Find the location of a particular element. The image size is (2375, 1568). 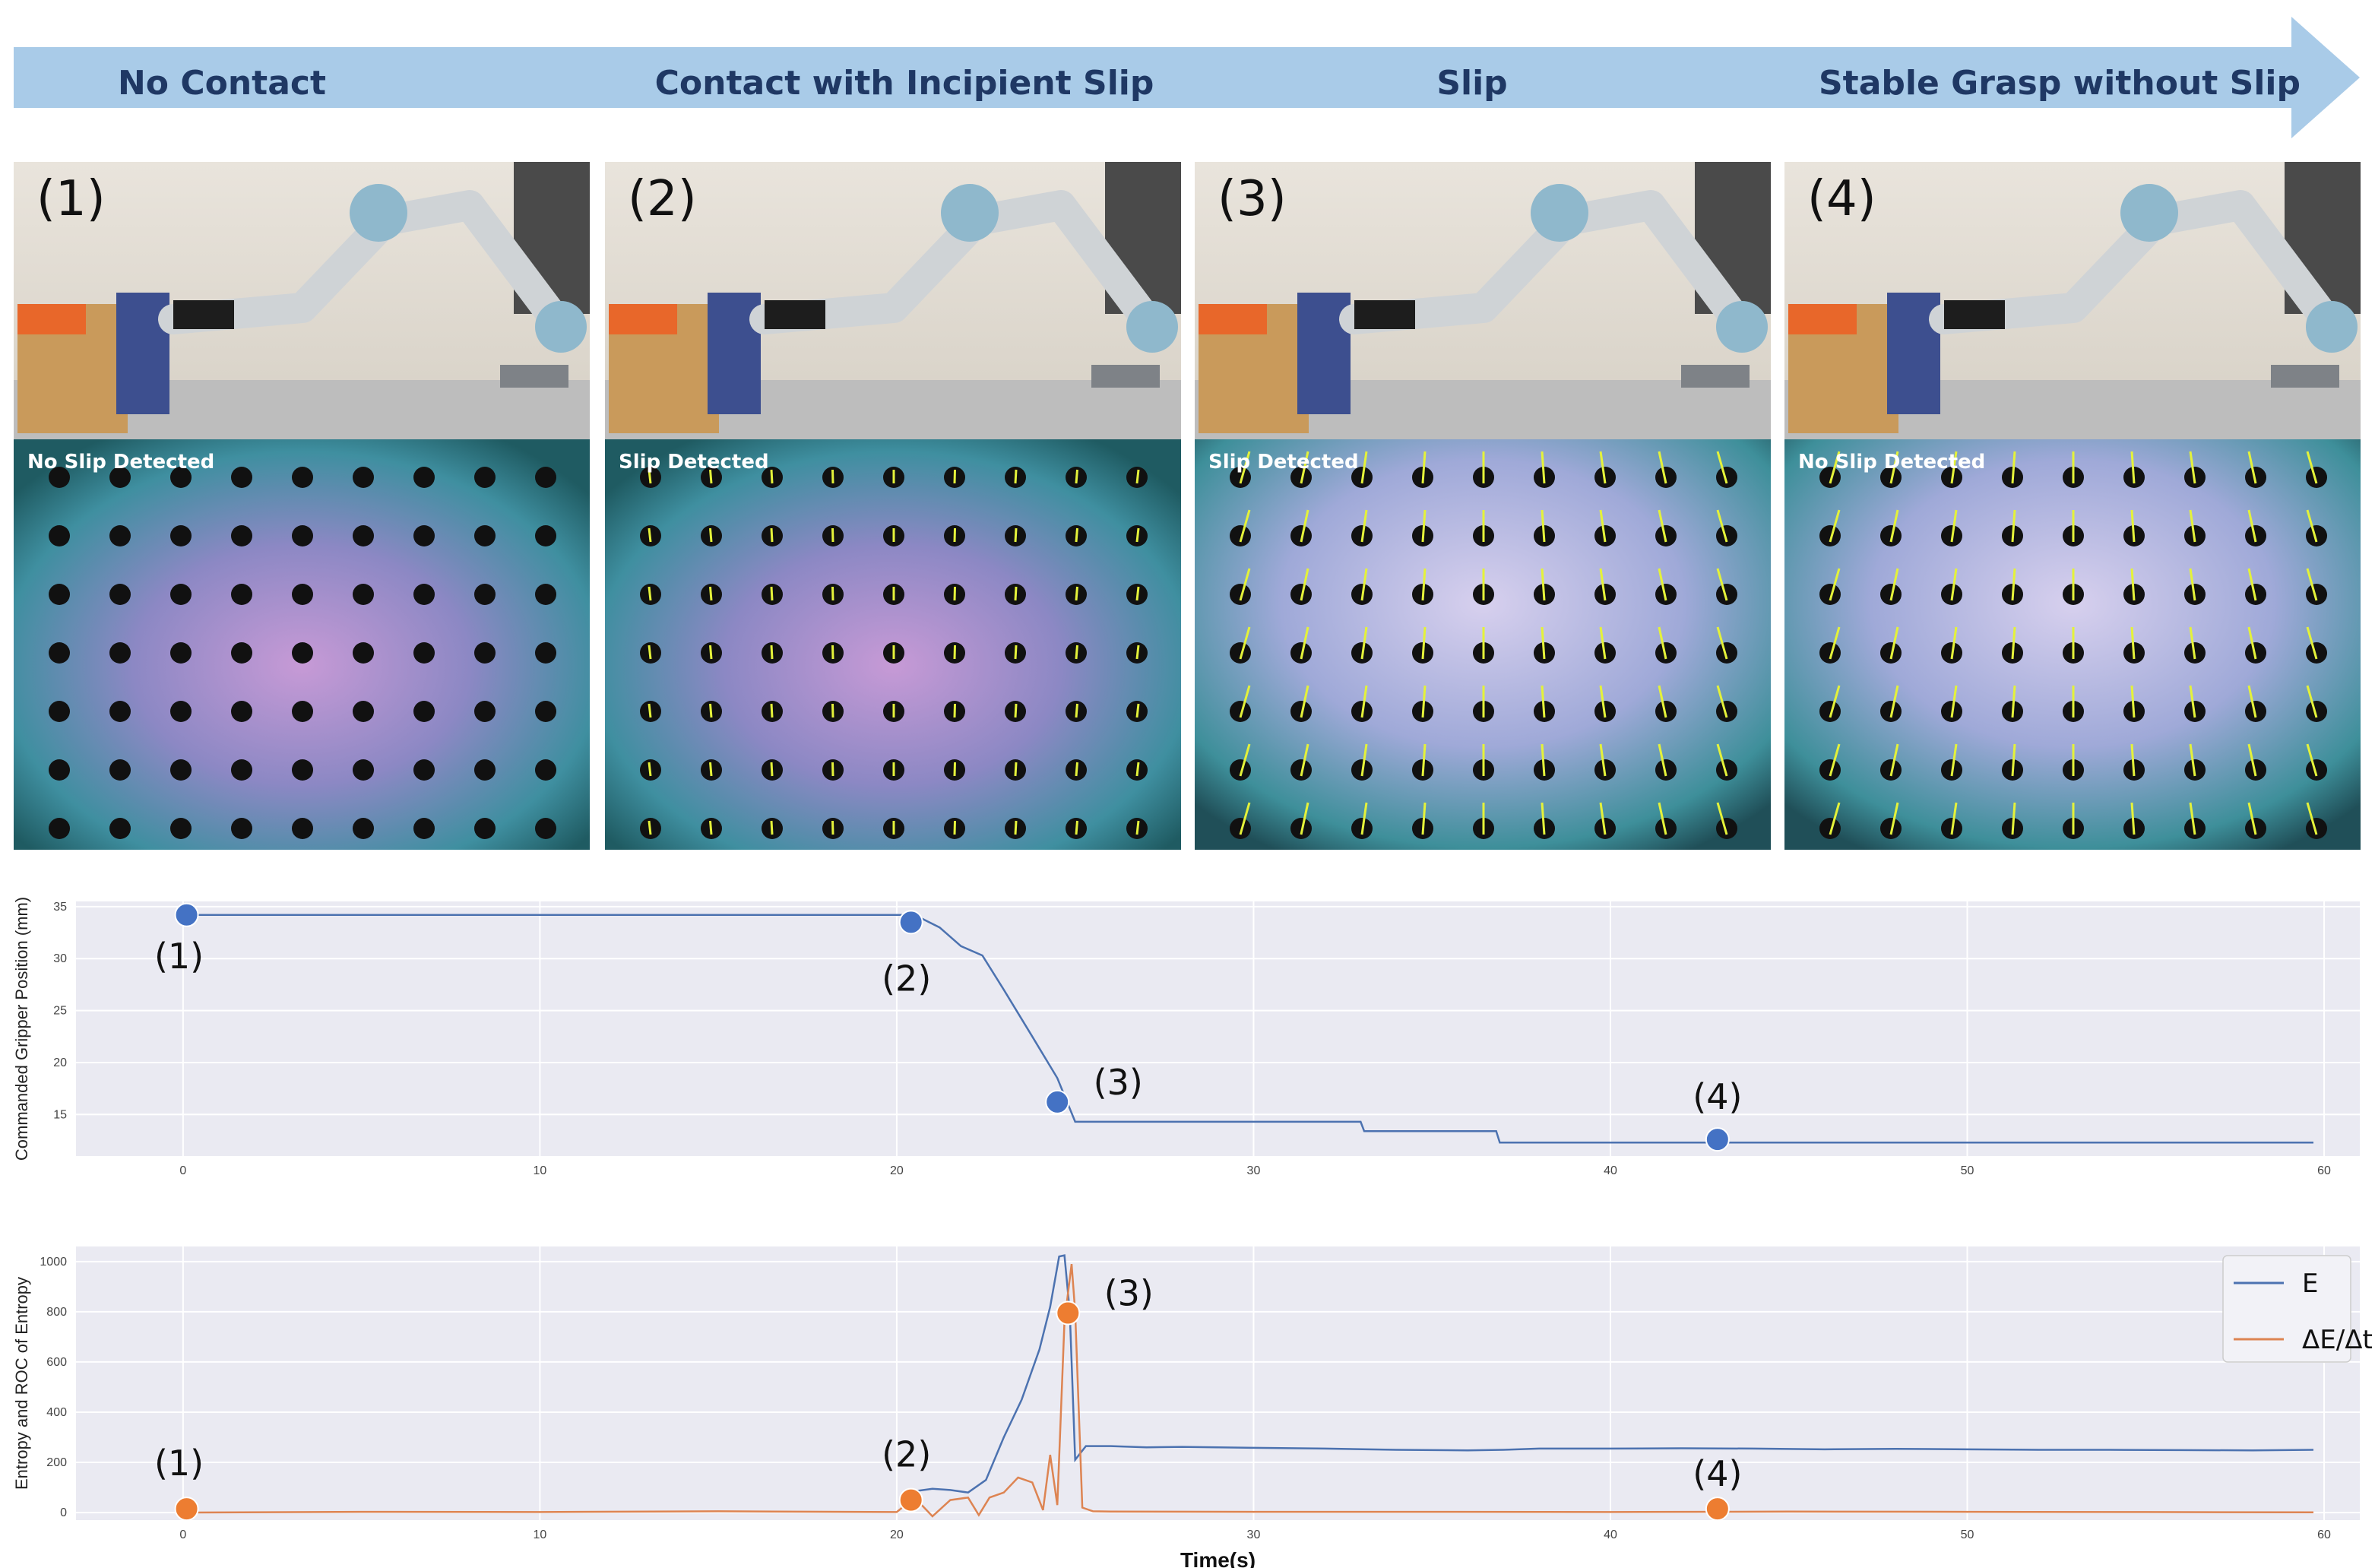

orange-object is located at coordinates (52, 319).